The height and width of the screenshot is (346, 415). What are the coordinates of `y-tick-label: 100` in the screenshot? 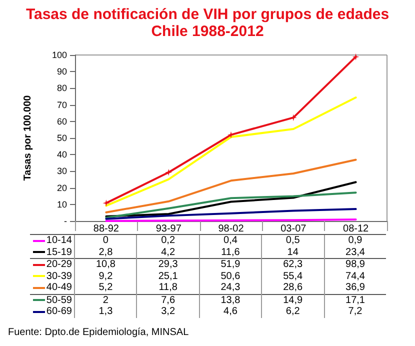 It's located at (59, 55).